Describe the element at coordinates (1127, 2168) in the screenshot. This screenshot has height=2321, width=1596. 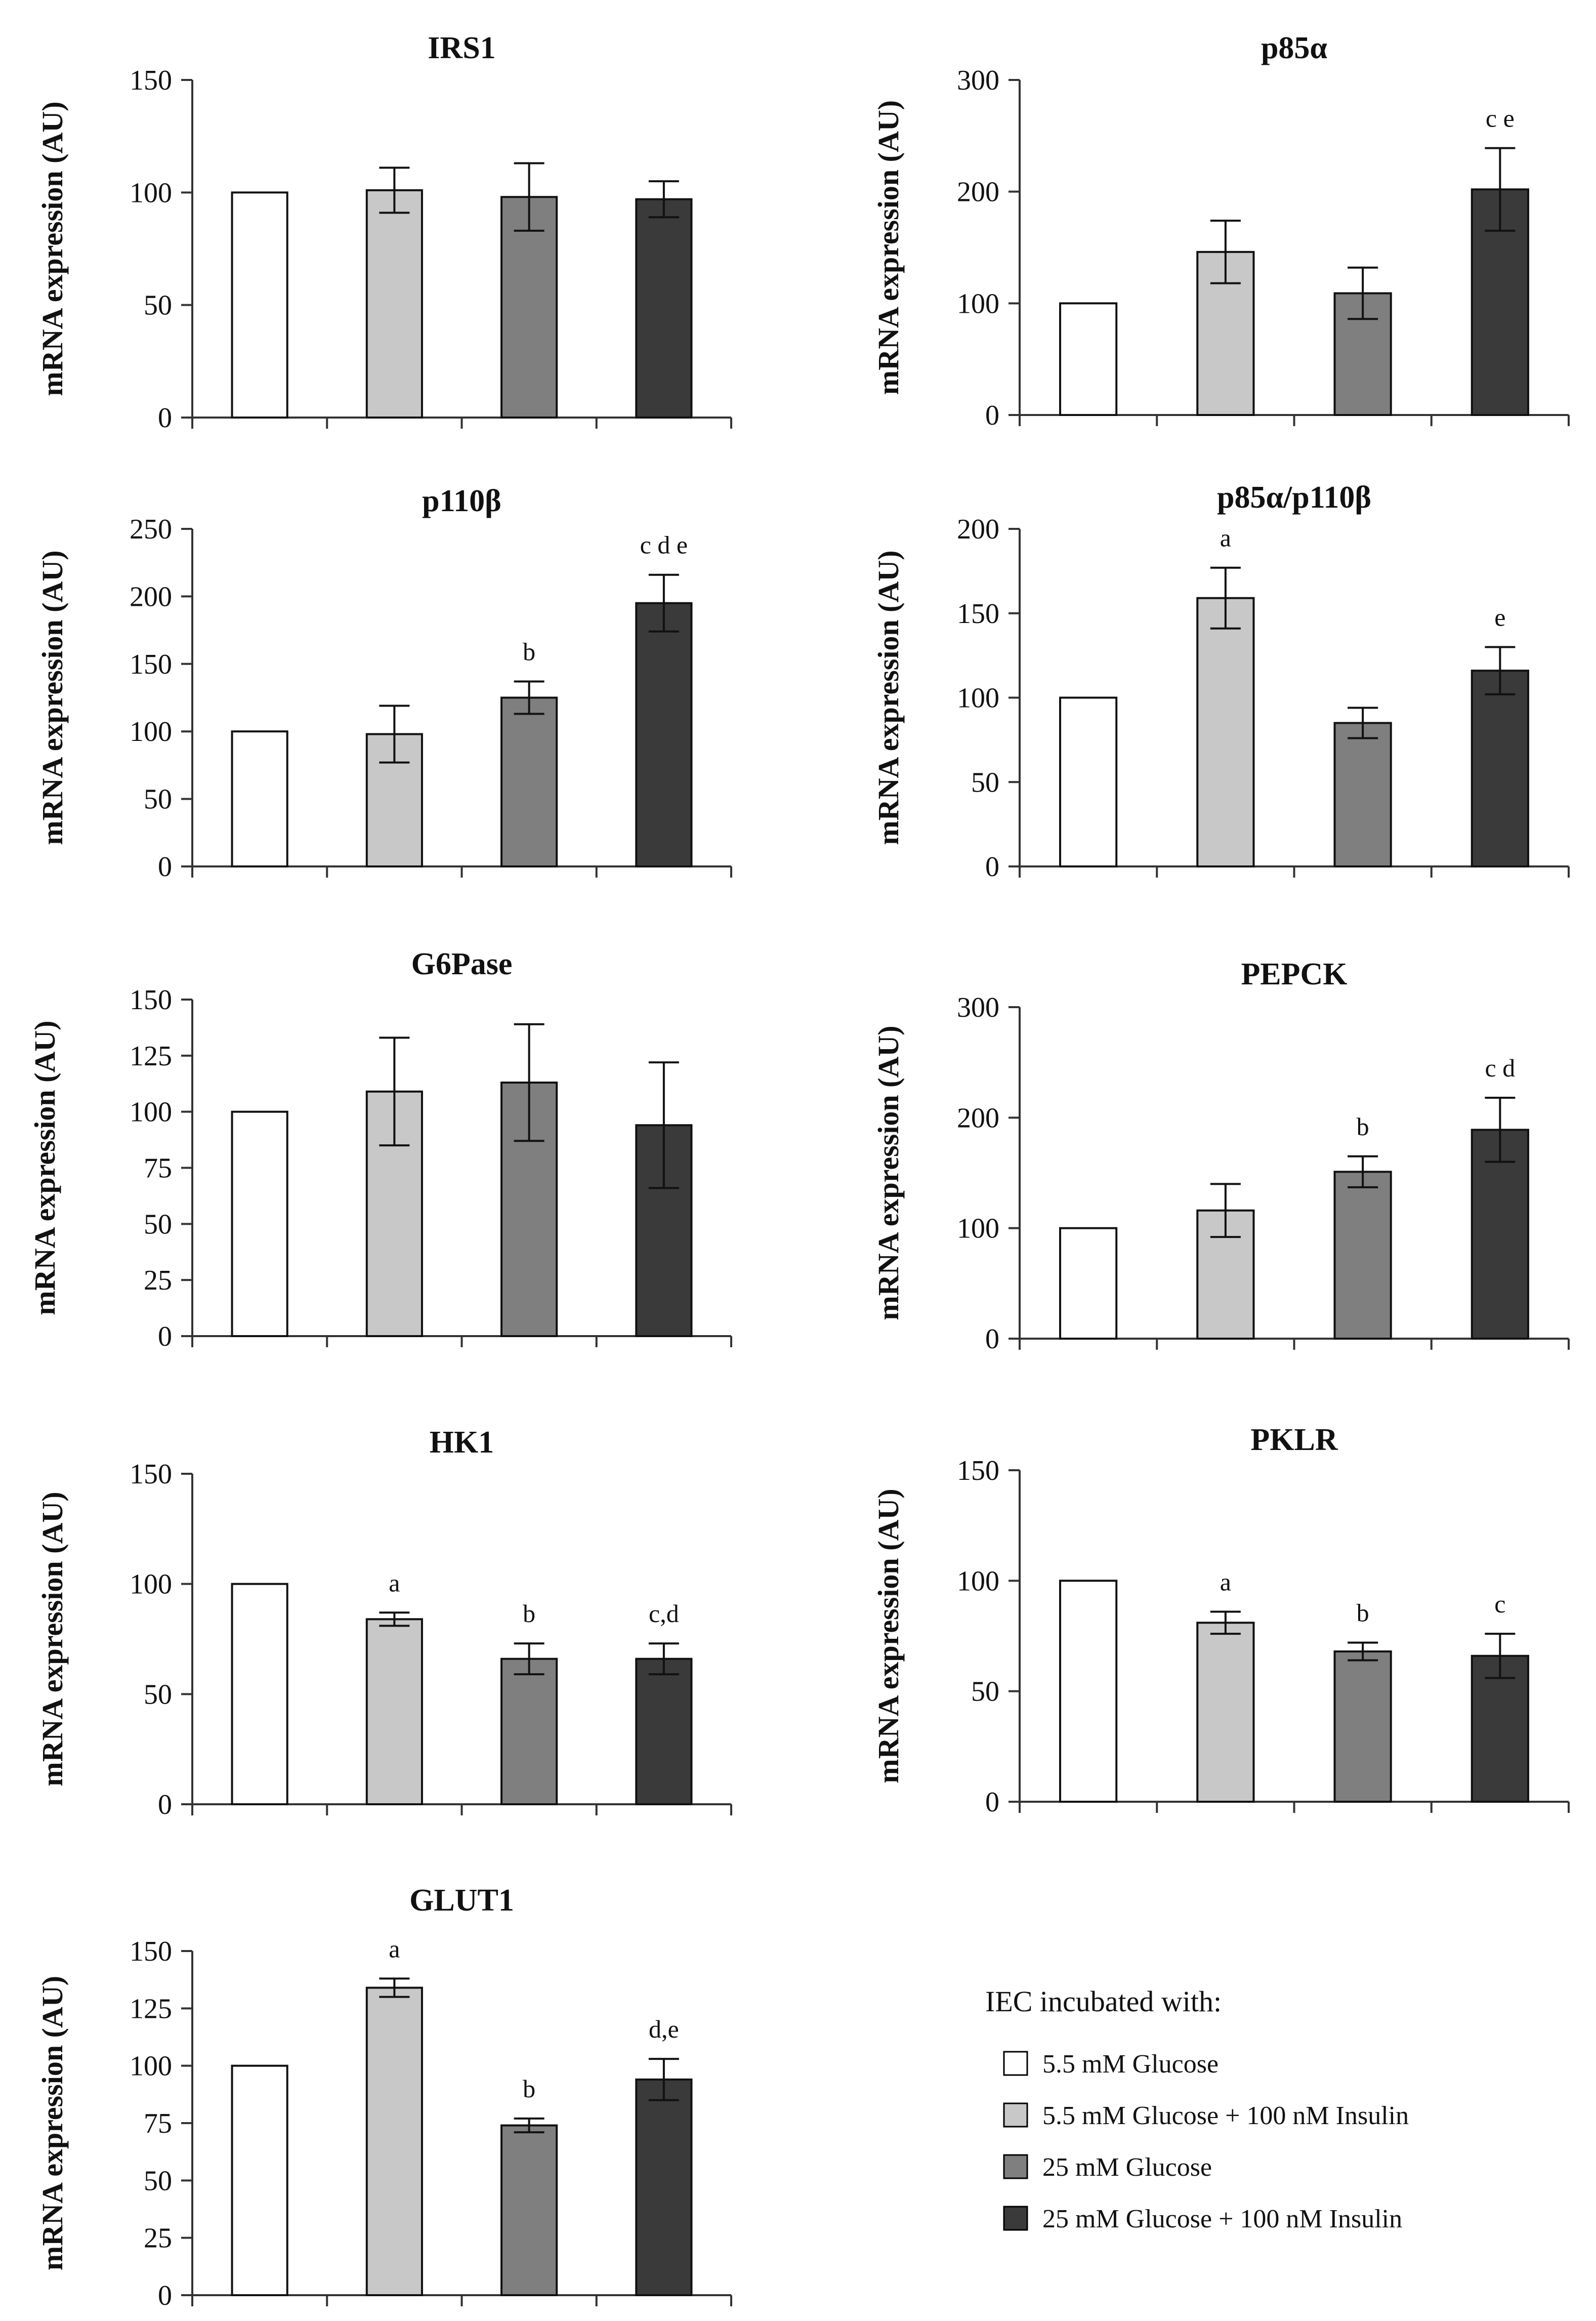
I see `legend-label-3: 25 mM Glucose` at that location.